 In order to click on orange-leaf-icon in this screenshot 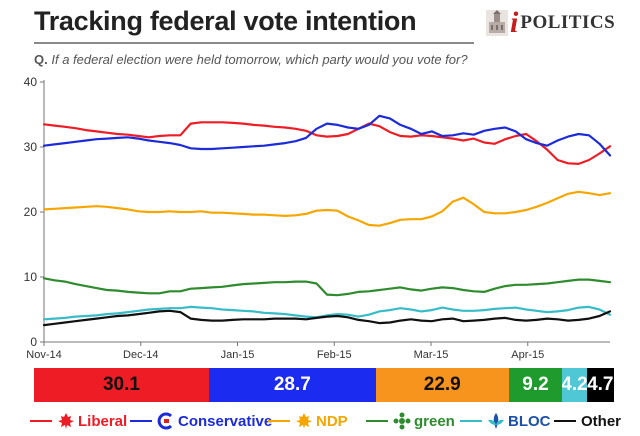, I will do `click(304, 421)`.